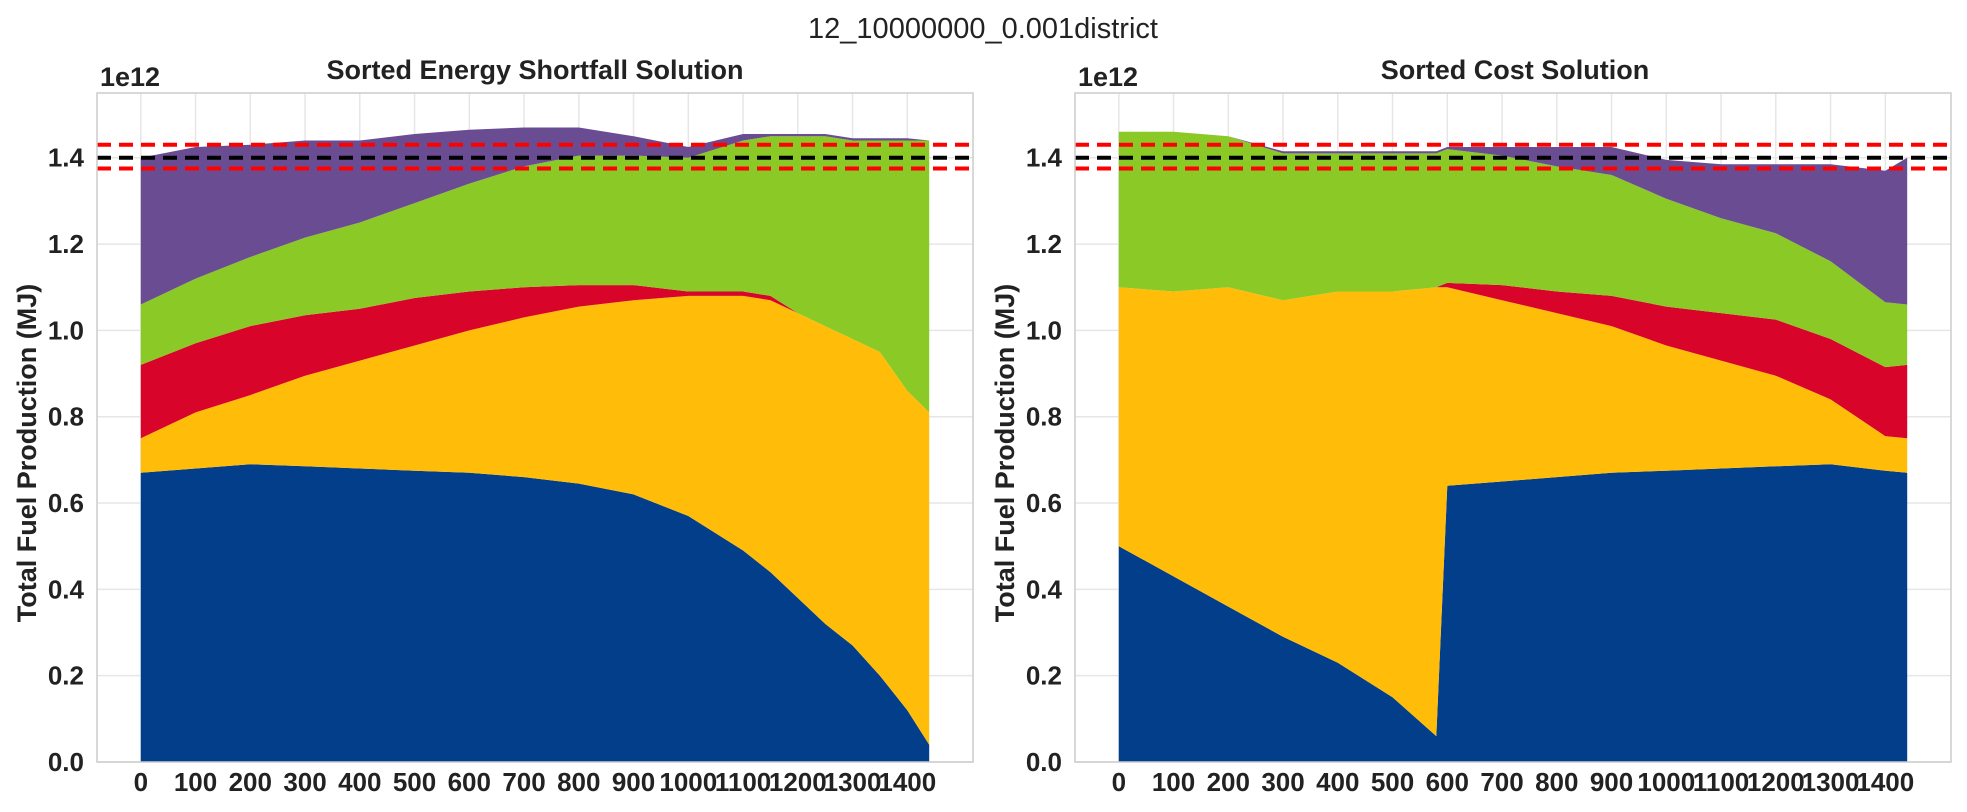 This screenshot has width=1967, height=812. What do you see at coordinates (1515, 70) in the screenshot?
I see `chart-title: Sorted Cost Solution` at bounding box center [1515, 70].